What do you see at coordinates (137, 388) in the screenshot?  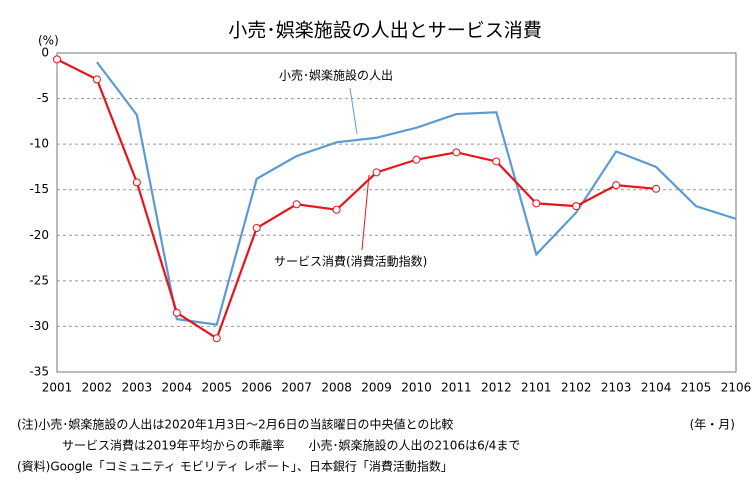 I see `x-tick-label: 2003` at bounding box center [137, 388].